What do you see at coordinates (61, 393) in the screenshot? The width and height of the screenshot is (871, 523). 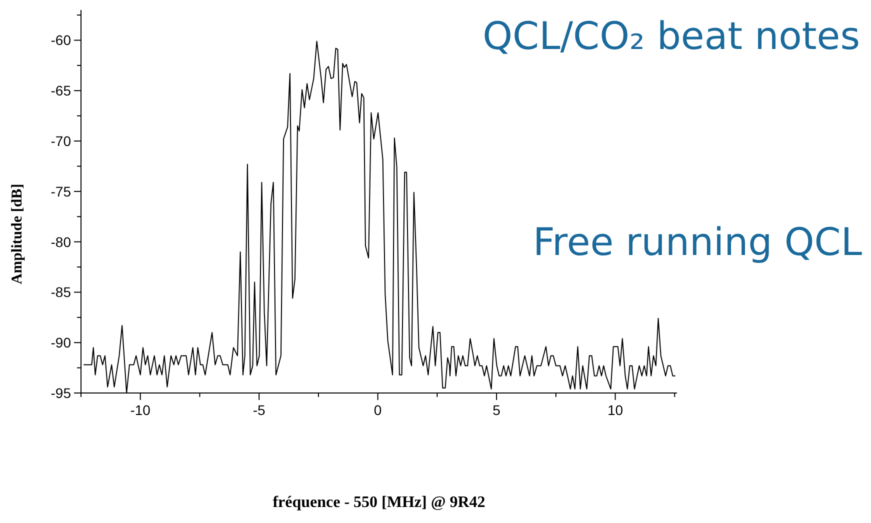 I see `y-tick-label: -95` at bounding box center [61, 393].